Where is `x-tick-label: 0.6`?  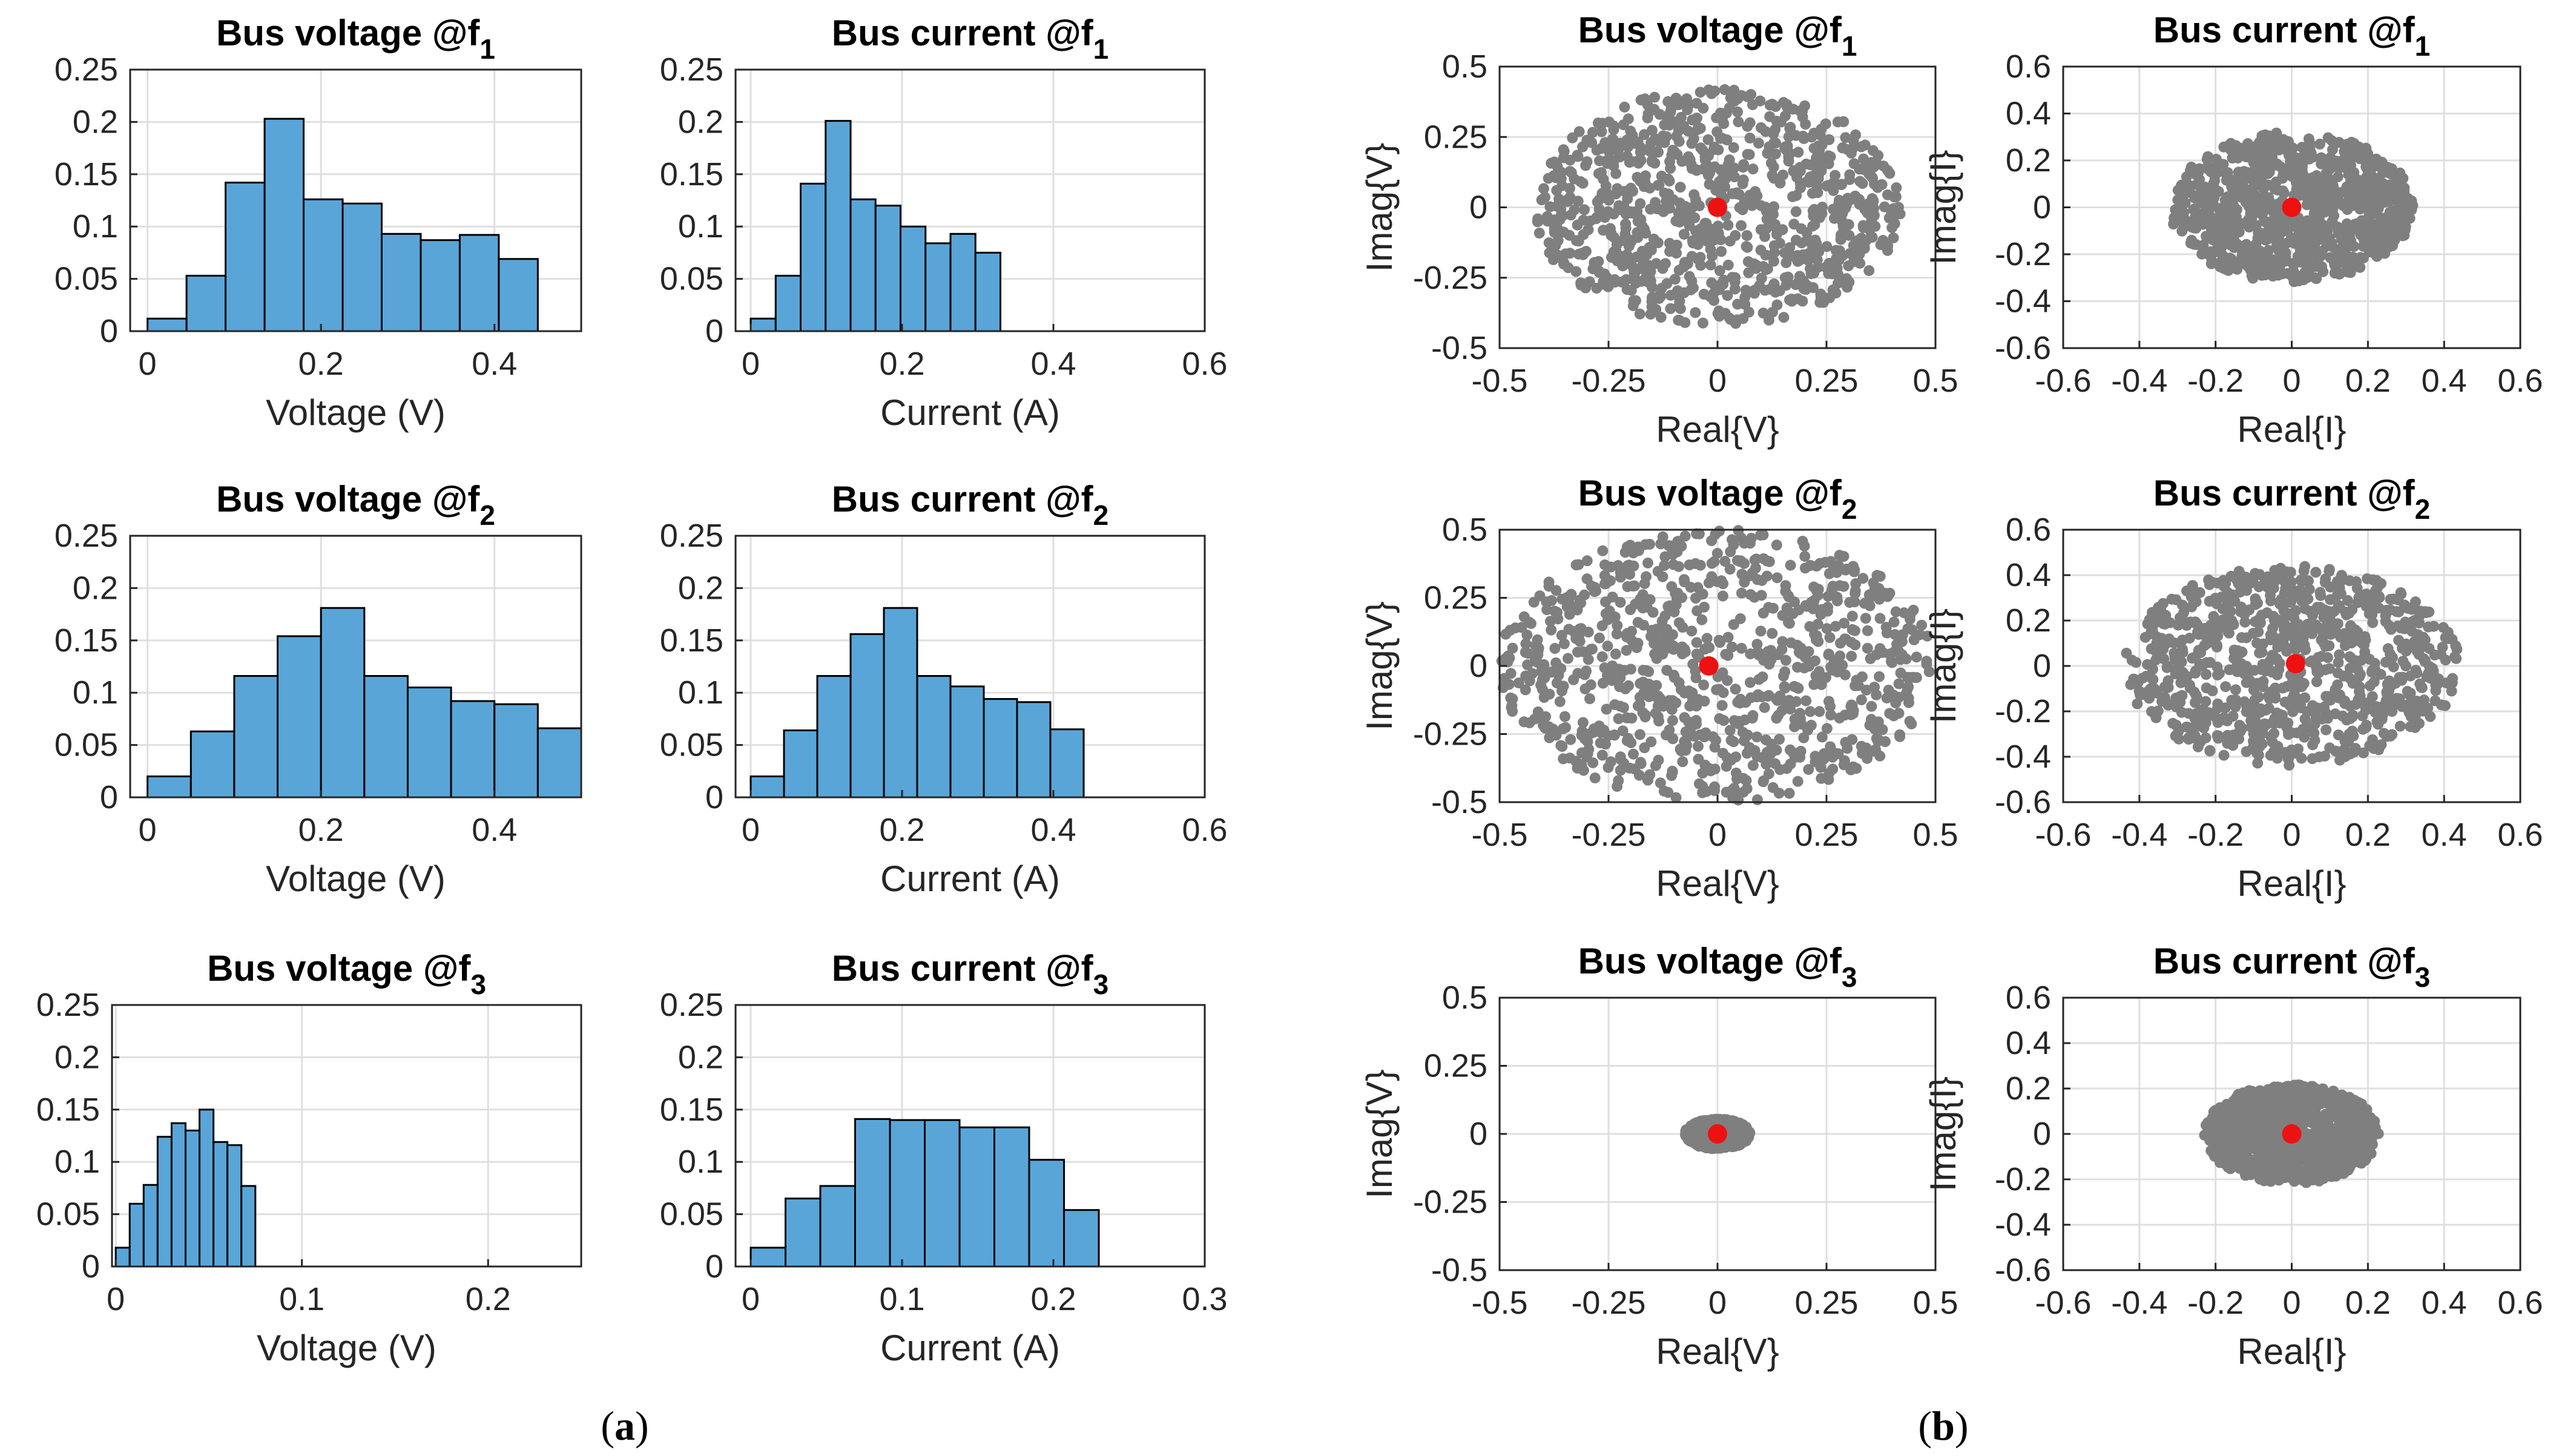
x-tick-label: 0.6 is located at coordinates (1204, 364).